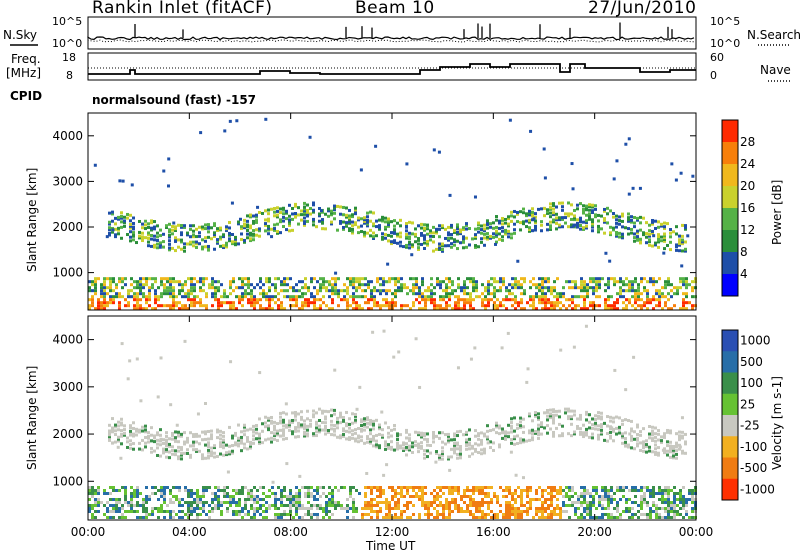 Image resolution: width=800 pixels, height=554 pixels. I want to click on power-colorbar-tick: 28, so click(747, 142).